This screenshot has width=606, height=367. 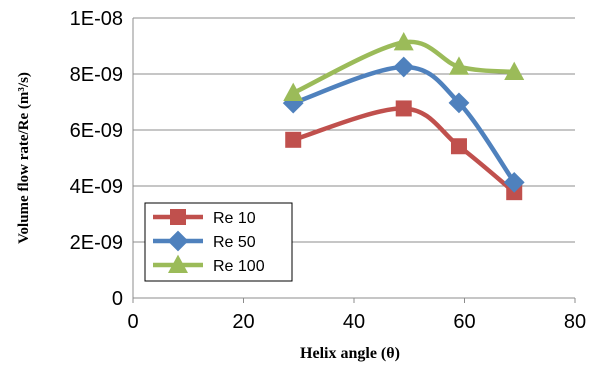 I want to click on y-tick-label: 1E-08, so click(x=96, y=19).